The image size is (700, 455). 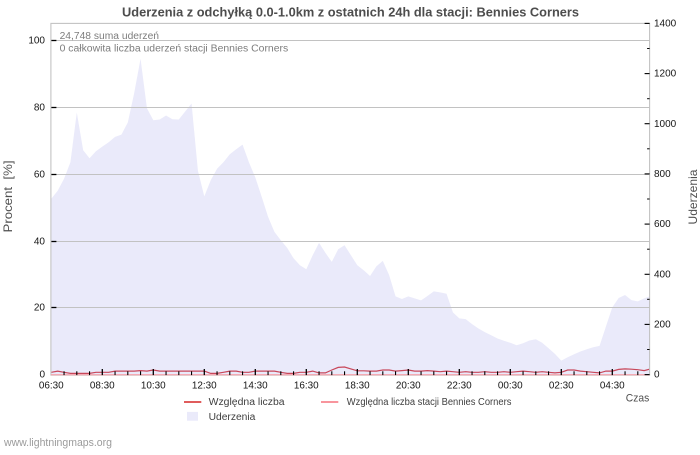 What do you see at coordinates (40, 175) in the screenshot?
I see `svg-text: 60` at bounding box center [40, 175].